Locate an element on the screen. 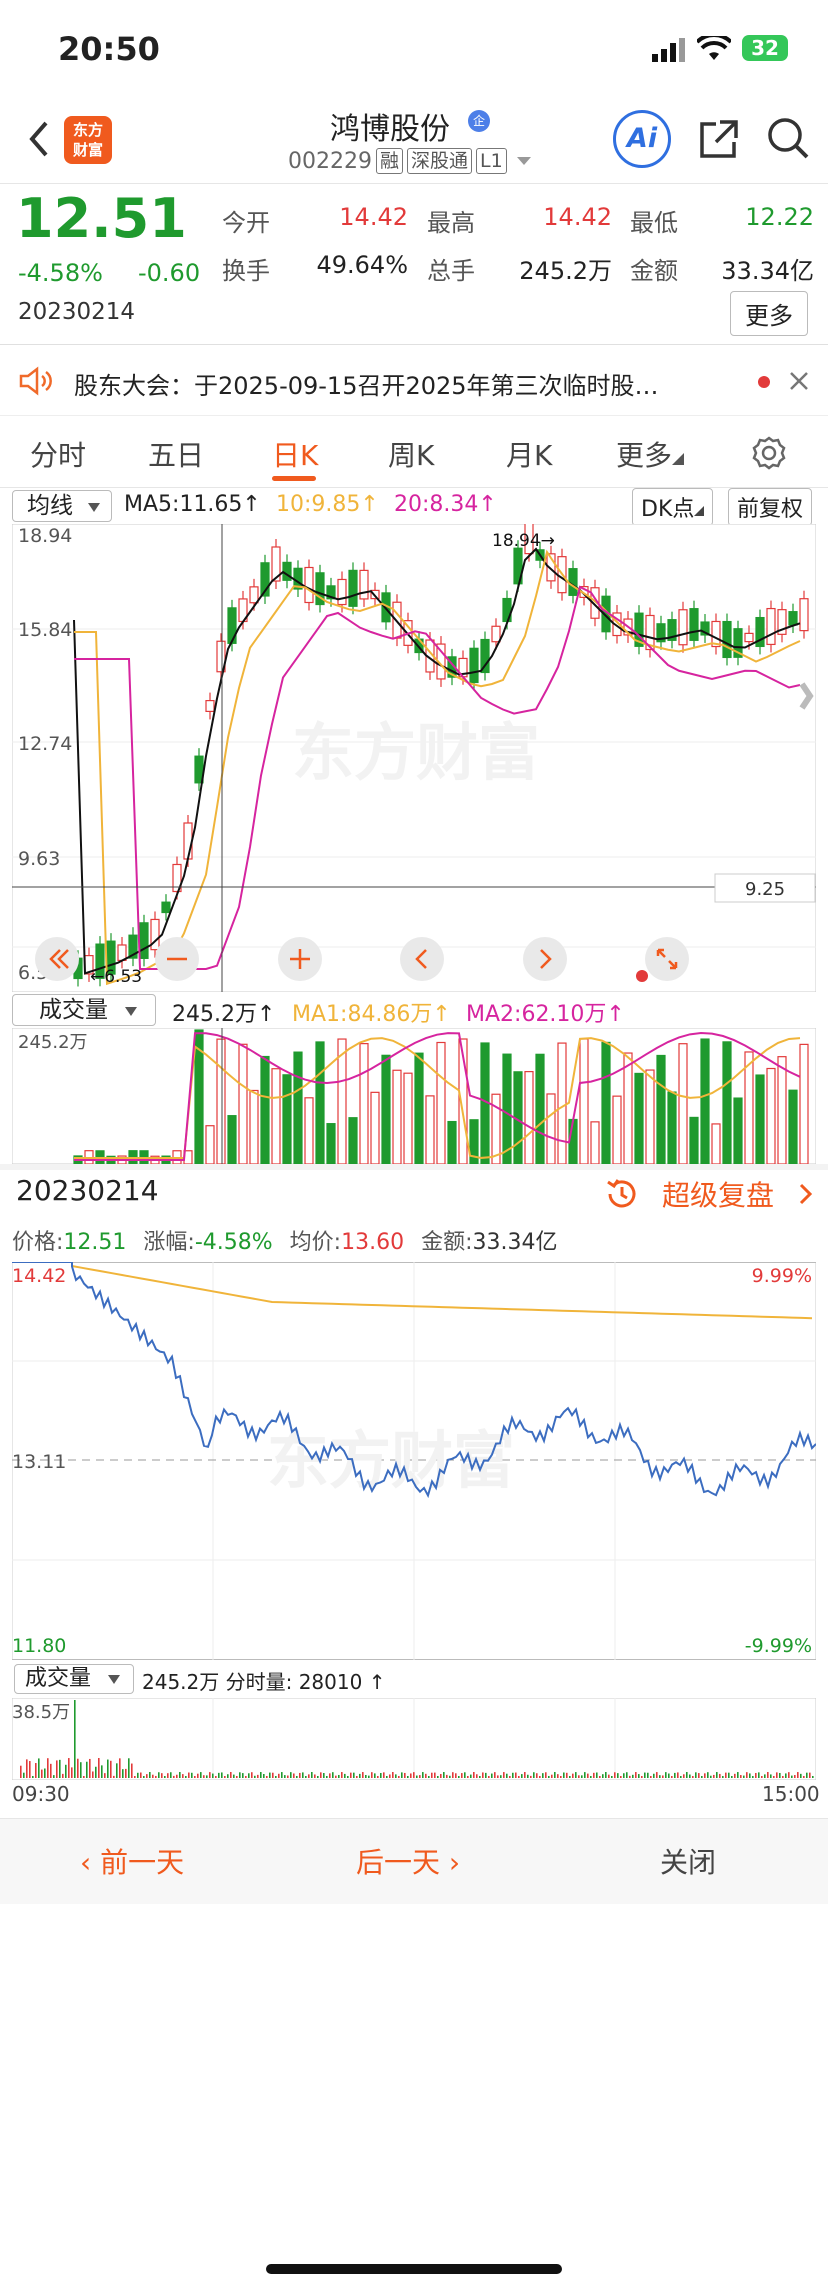 Image resolution: width=828 pixels, height=2274 pixels. tab-monthly-k: 月K is located at coordinates (529, 455).